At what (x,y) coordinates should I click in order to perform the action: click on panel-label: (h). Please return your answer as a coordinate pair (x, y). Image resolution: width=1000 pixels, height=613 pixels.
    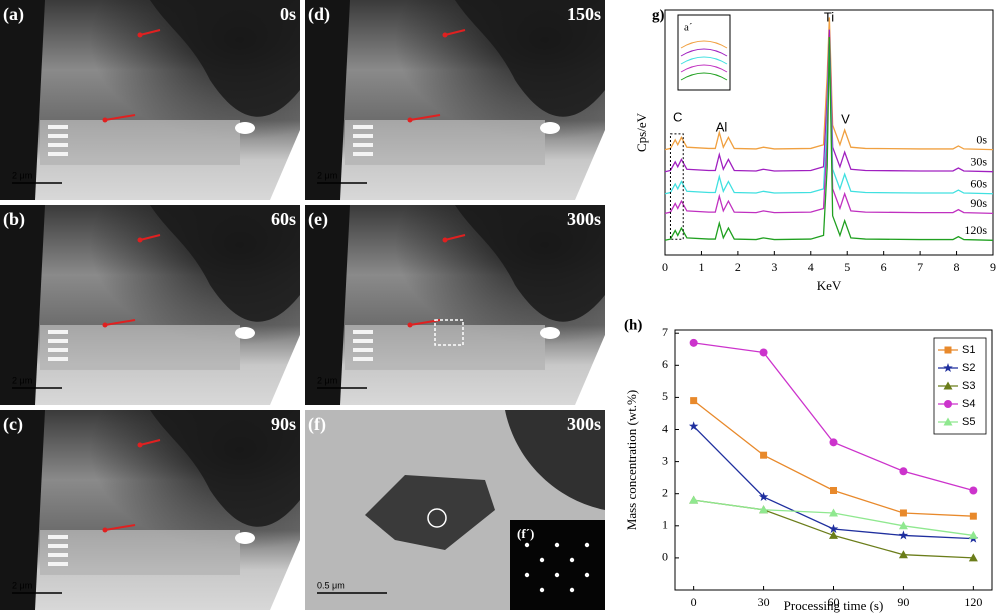
    Looking at the image, I should click on (633, 325).